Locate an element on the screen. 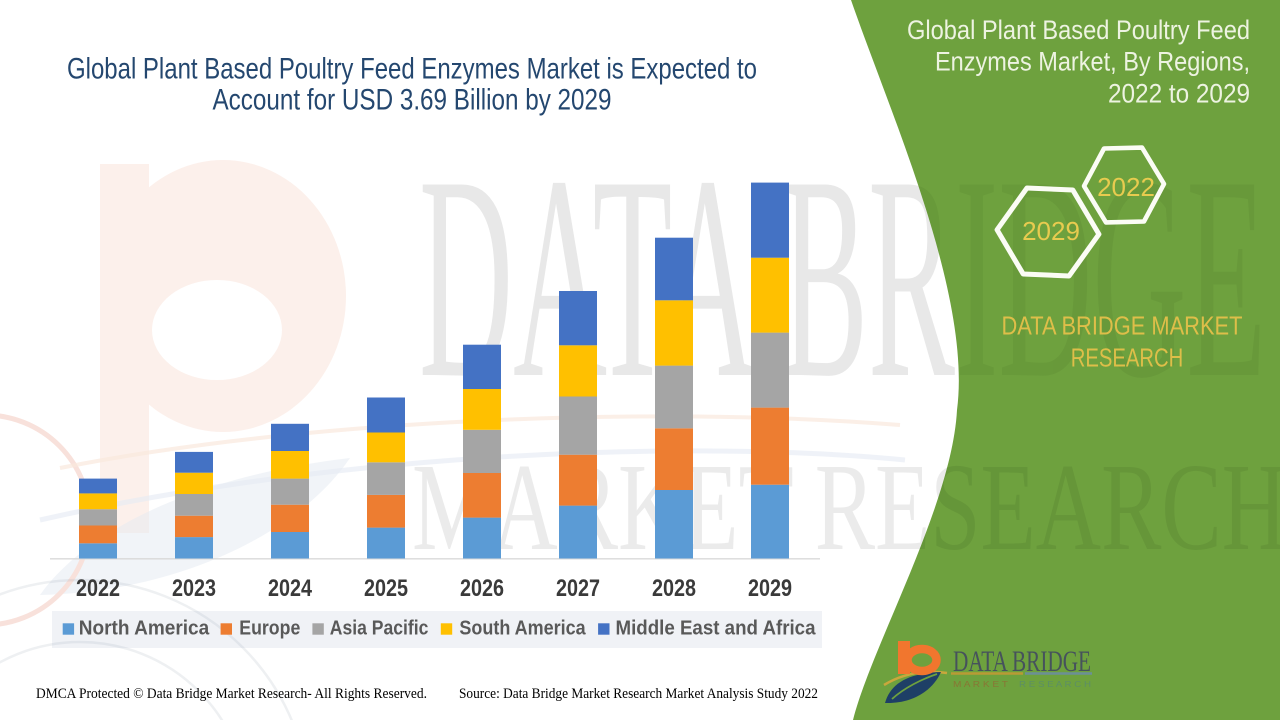 Image resolution: width=1280 pixels, height=720 pixels. svg-text: 2028 is located at coordinates (674, 588).